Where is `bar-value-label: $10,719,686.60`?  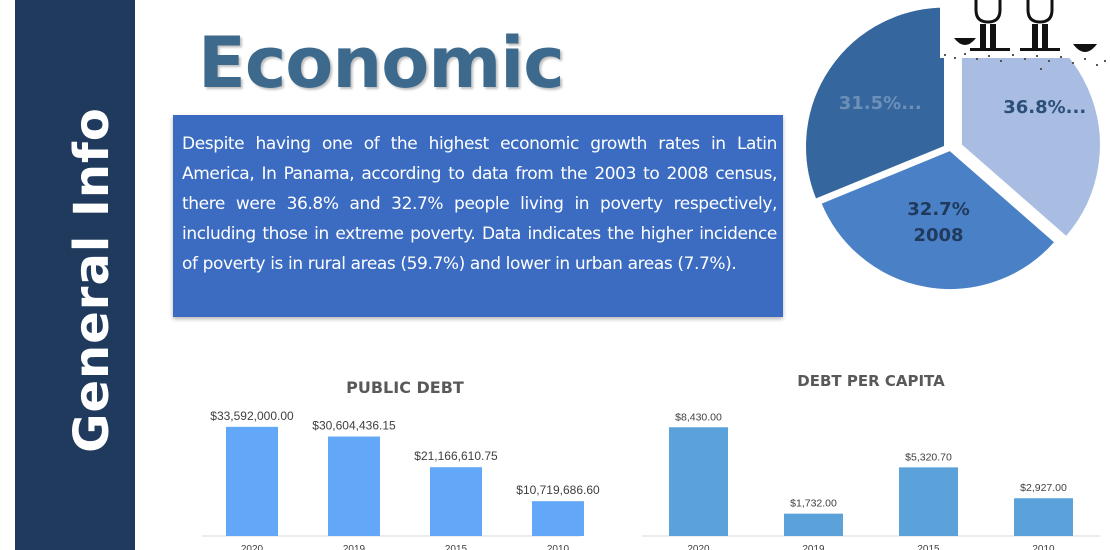 bar-value-label: $10,719,686.60 is located at coordinates (558, 490).